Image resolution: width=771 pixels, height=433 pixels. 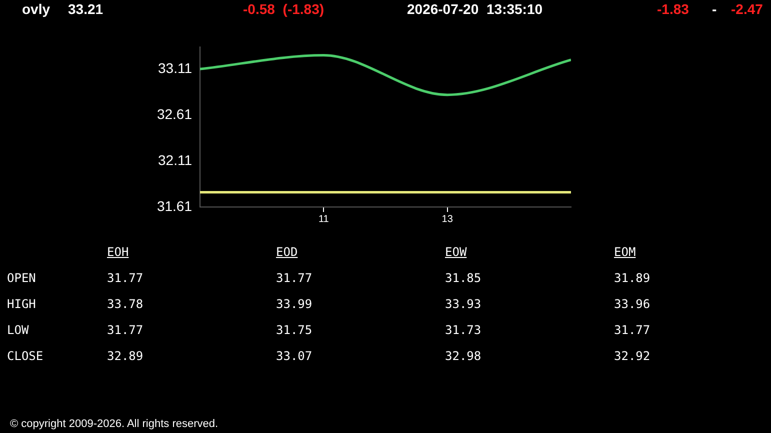 What do you see at coordinates (463, 330) in the screenshot?
I see `text: 31.73` at bounding box center [463, 330].